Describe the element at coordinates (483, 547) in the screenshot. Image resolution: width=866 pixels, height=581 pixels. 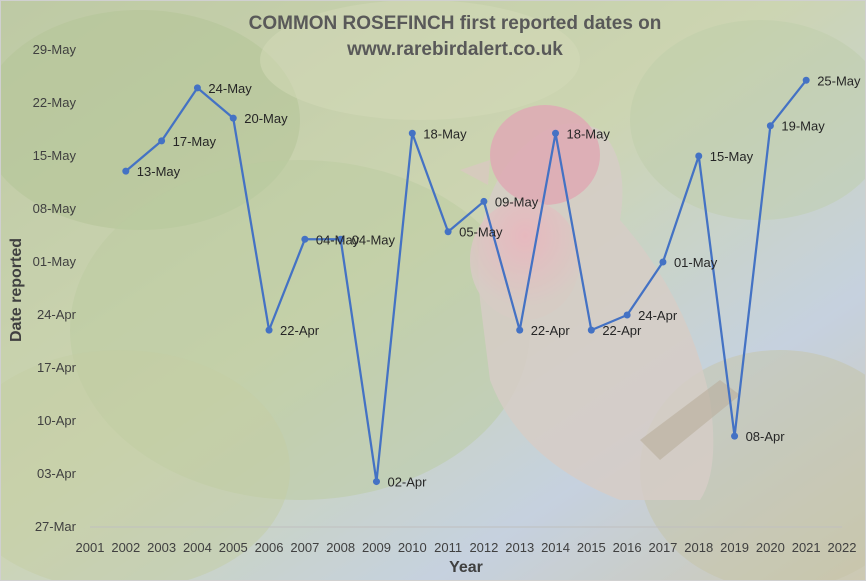
I see `x-tick-label: 2012` at that location.